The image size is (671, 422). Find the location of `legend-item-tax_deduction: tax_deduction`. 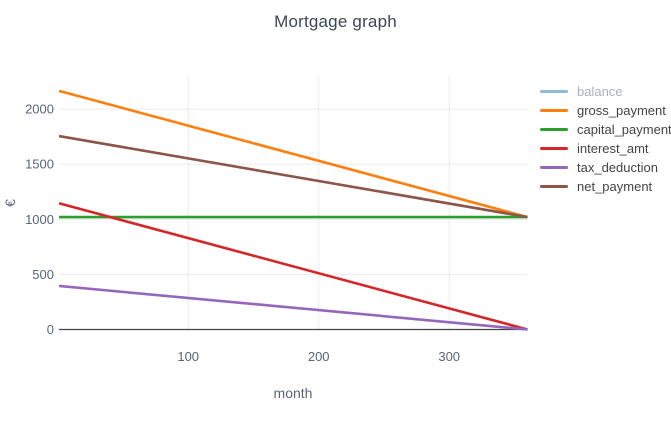

legend-item-tax_deduction: tax_deduction is located at coordinates (605, 167).